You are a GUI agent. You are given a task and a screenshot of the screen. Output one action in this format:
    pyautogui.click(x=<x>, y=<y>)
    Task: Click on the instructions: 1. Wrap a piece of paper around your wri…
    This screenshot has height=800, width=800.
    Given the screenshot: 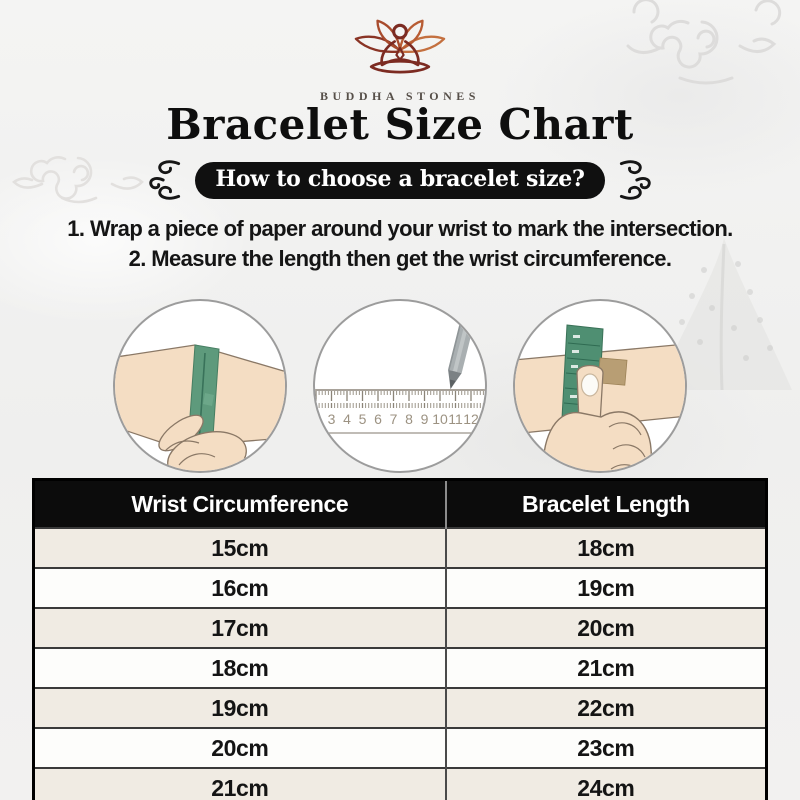 What is the action you would take?
    pyautogui.click(x=400, y=244)
    